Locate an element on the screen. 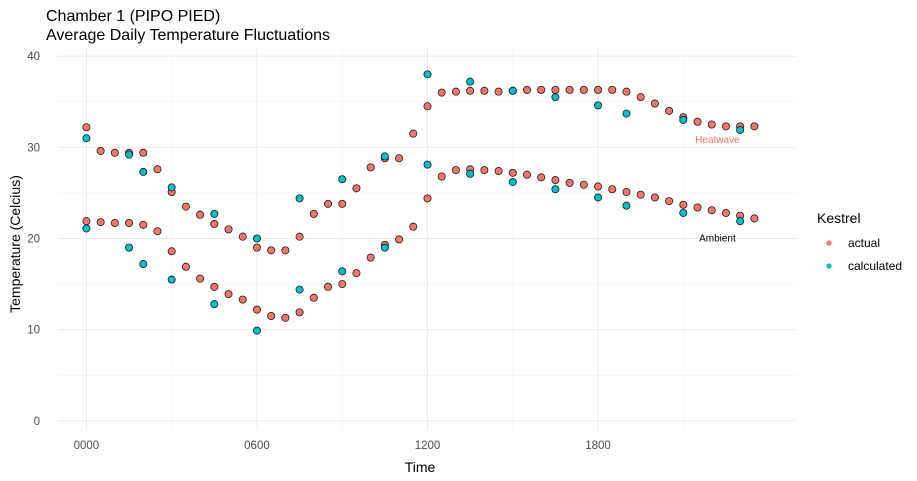 This screenshot has width=917, height=481. y-tick-label: 0 is located at coordinates (37, 422).